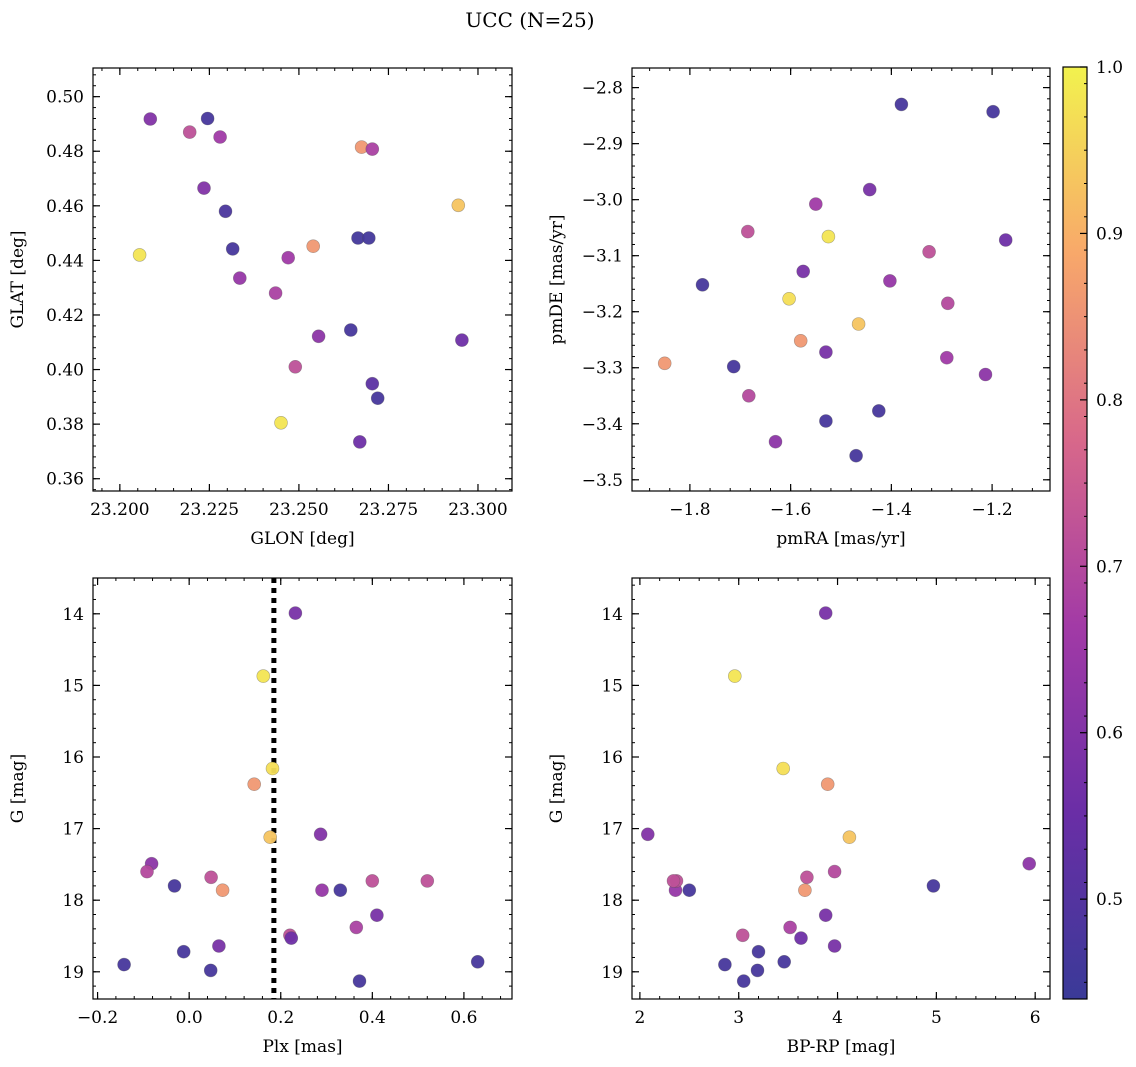  Describe the element at coordinates (602, 89) in the screenshot. I see `y-tick-label: −2.8` at that location.